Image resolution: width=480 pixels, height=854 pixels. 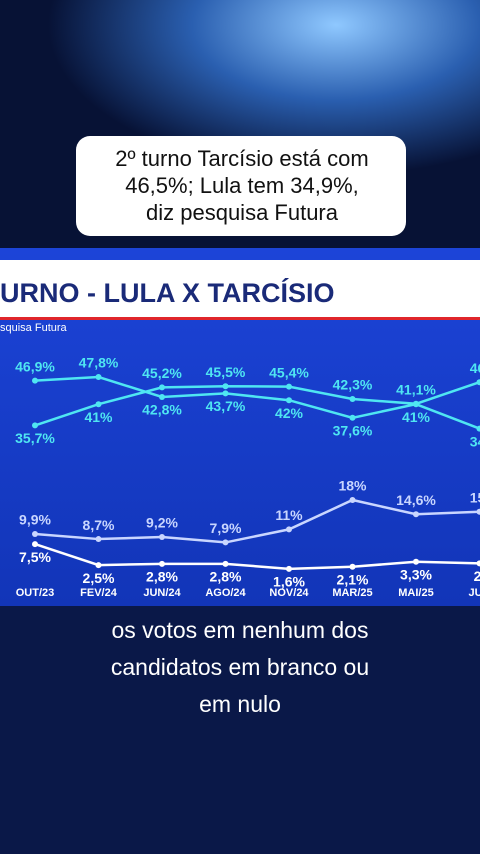 I want to click on data-label: 35,7%, so click(x=35, y=438).